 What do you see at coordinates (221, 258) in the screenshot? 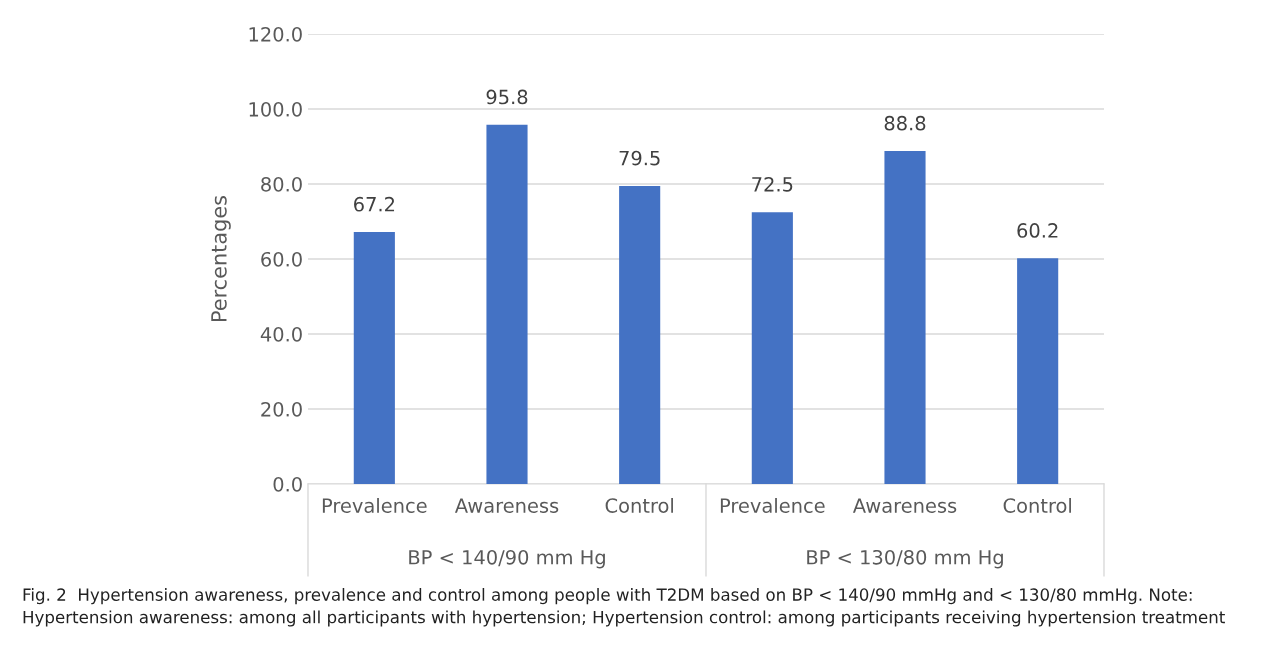
I see `y-axis-title: Percentages` at bounding box center [221, 258].